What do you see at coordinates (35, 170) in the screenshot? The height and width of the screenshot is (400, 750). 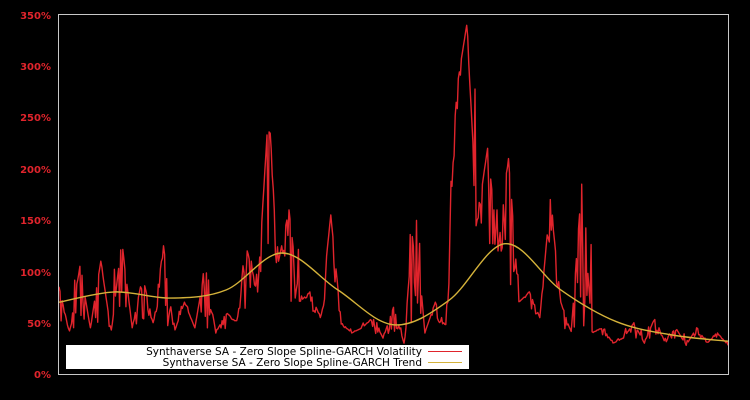 I see `y-tick-label: 200%` at bounding box center [35, 170].